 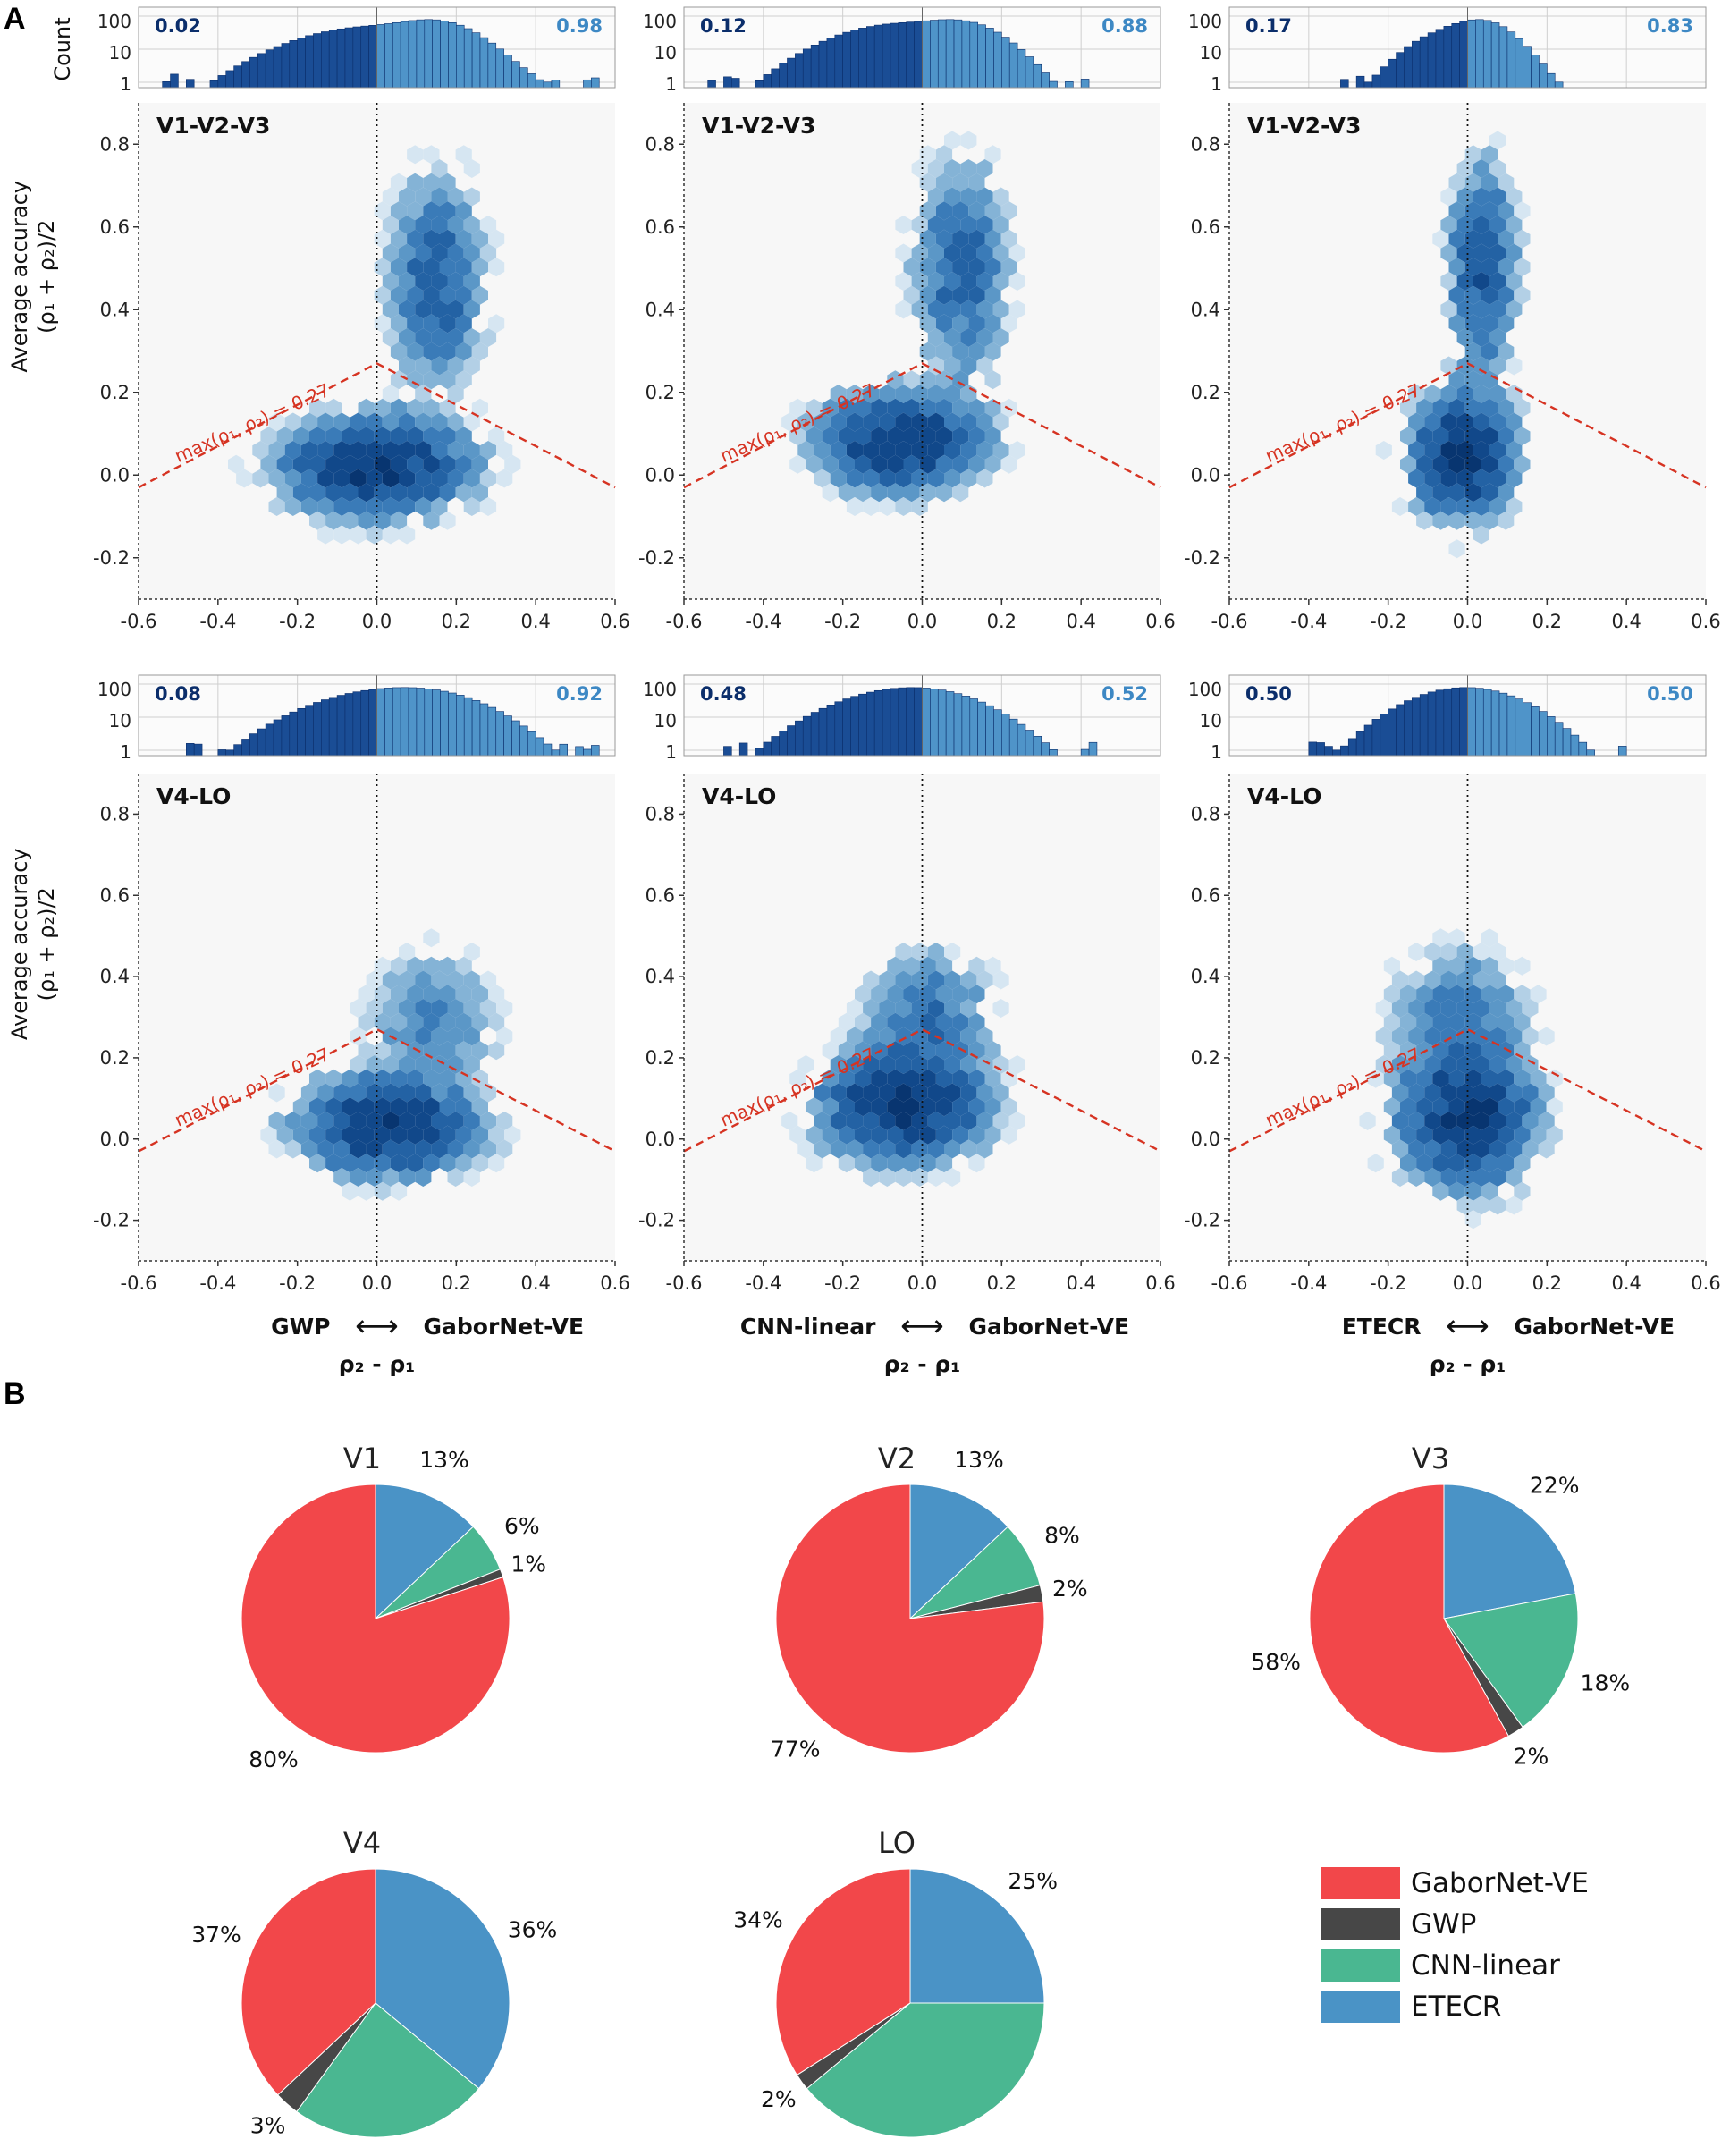 I want to click on x-tick-label: 0.2, so click(x=1002, y=1283).